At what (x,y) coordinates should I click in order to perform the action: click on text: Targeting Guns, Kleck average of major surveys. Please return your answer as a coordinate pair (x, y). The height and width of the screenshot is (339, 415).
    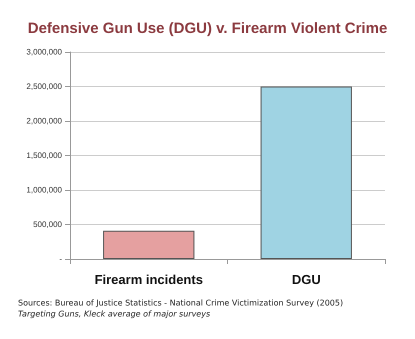
    Looking at the image, I should click on (114, 314).